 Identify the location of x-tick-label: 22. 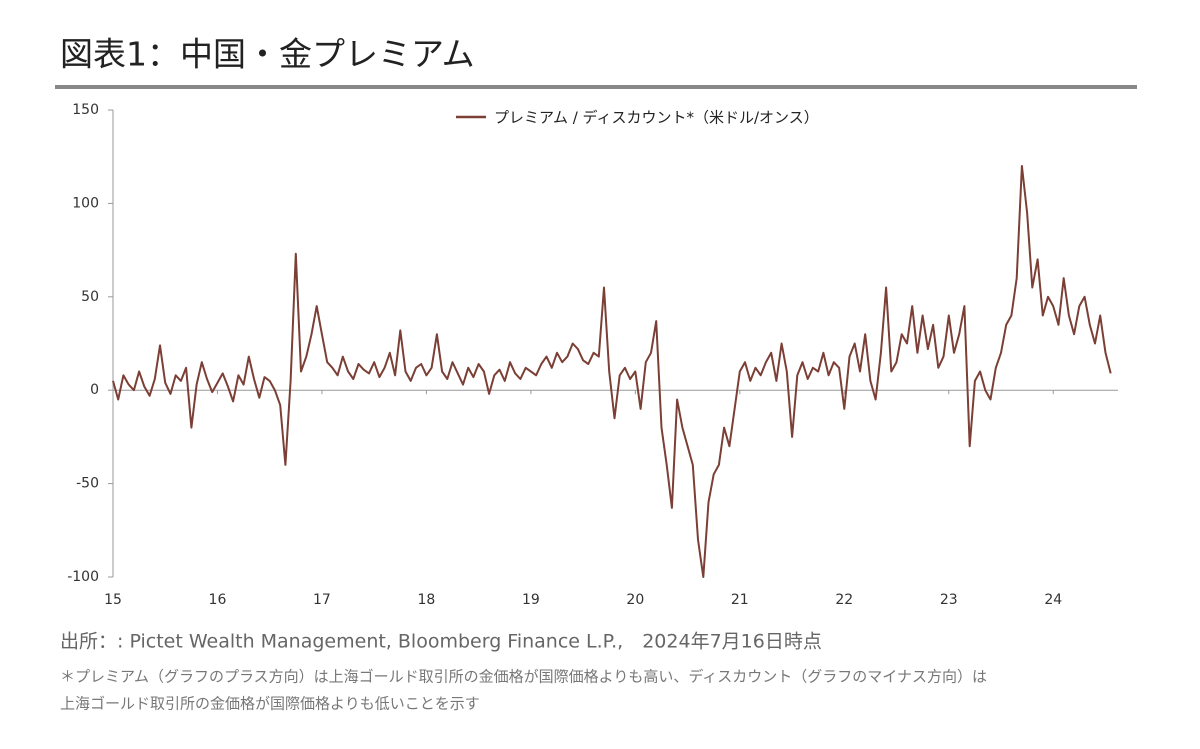
(844, 600).